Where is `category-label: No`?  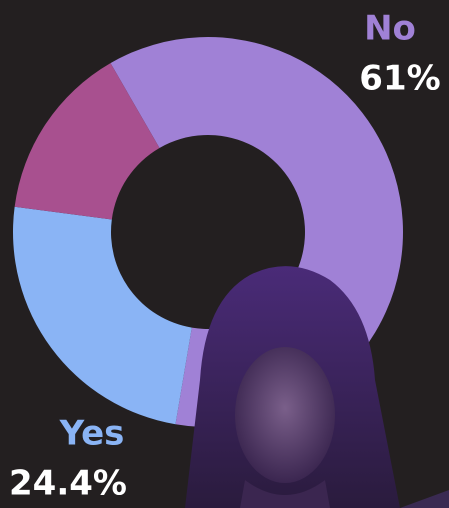
category-label: No is located at coordinates (390, 29).